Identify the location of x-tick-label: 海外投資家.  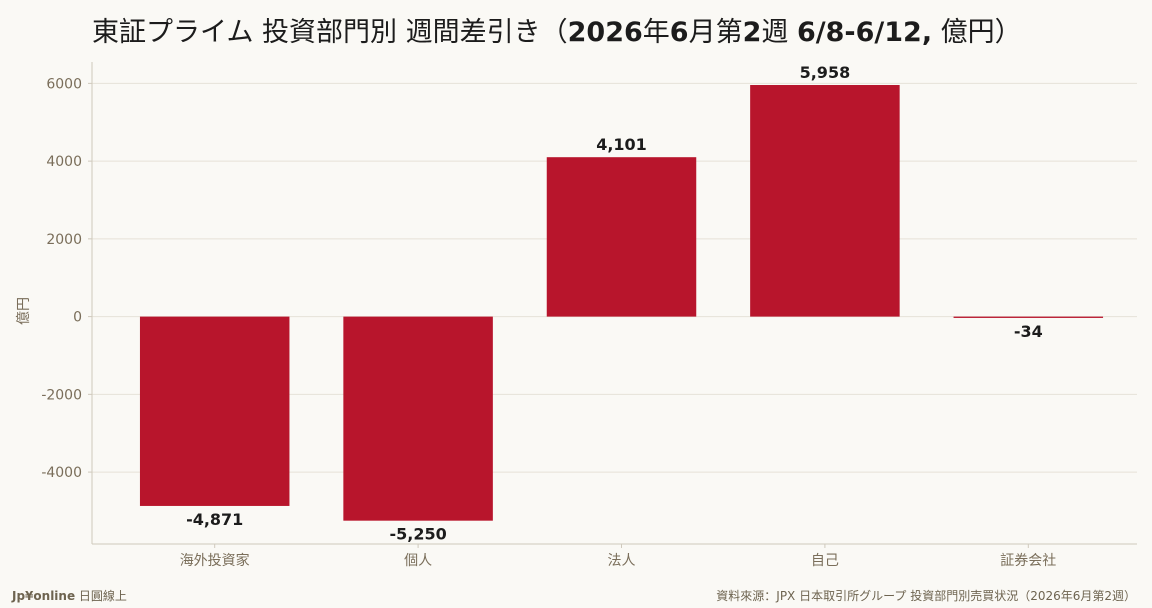
(215, 560).